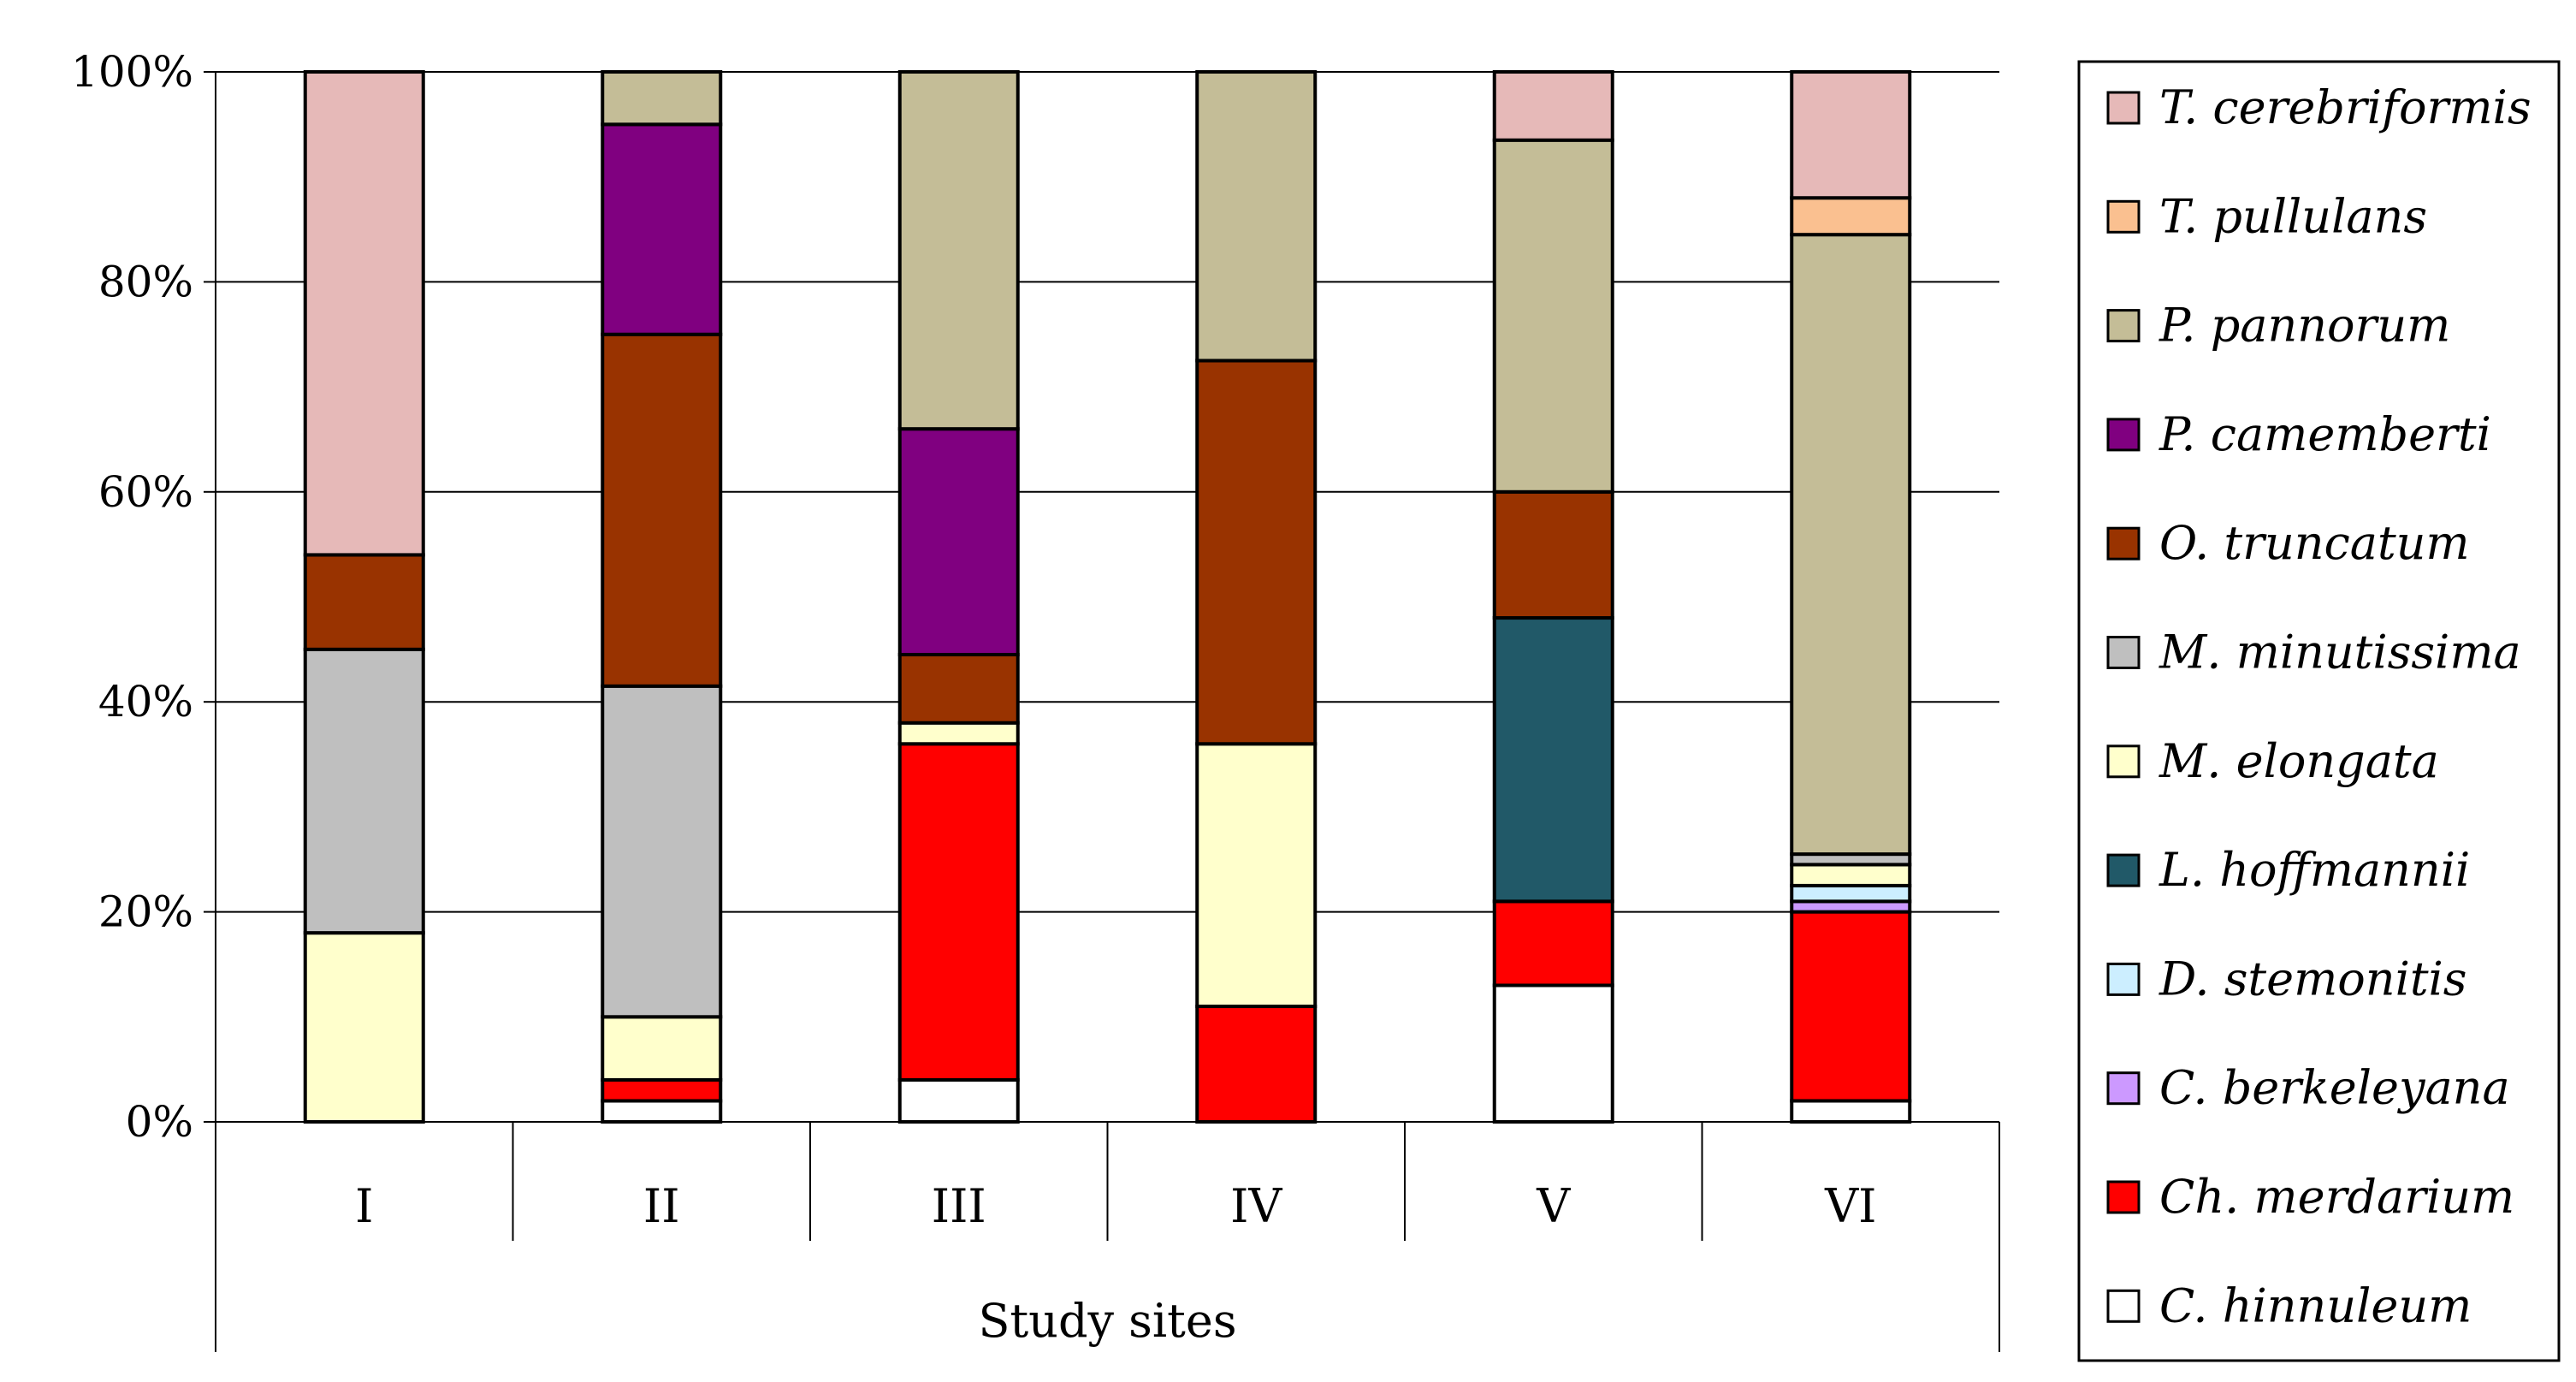 The width and height of the screenshot is (2576, 1382). Describe the element at coordinates (1256, 1206) in the screenshot. I see `x-tick-label: IV` at that location.